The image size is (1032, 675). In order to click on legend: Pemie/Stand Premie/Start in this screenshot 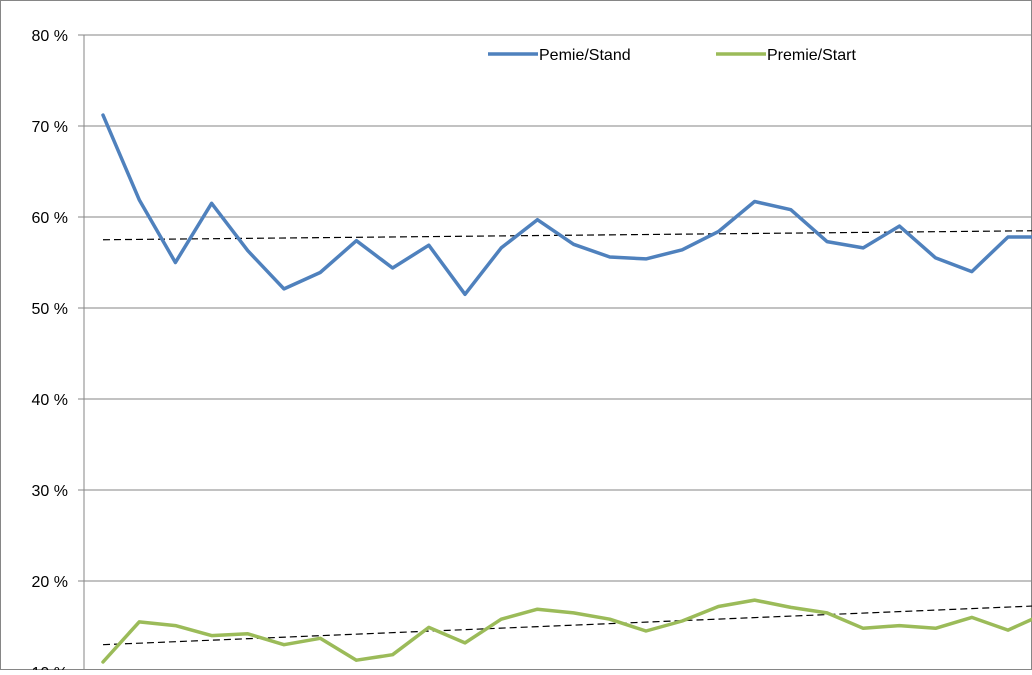, I will do `click(672, 55)`.